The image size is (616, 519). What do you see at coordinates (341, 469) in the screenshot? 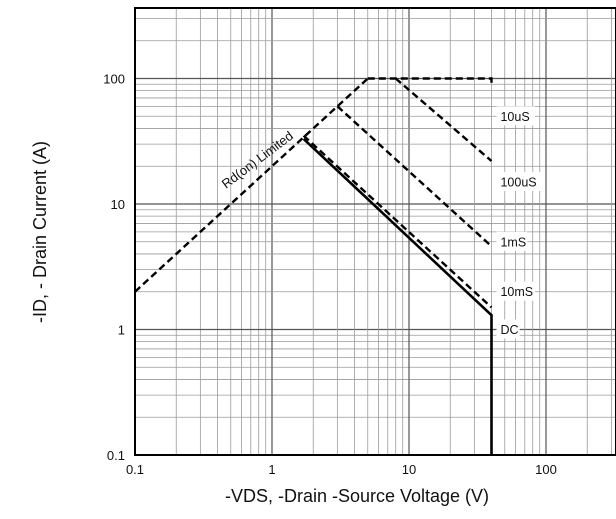
I see `x-tick-labels: 0.1 1 10 100` at bounding box center [341, 469].